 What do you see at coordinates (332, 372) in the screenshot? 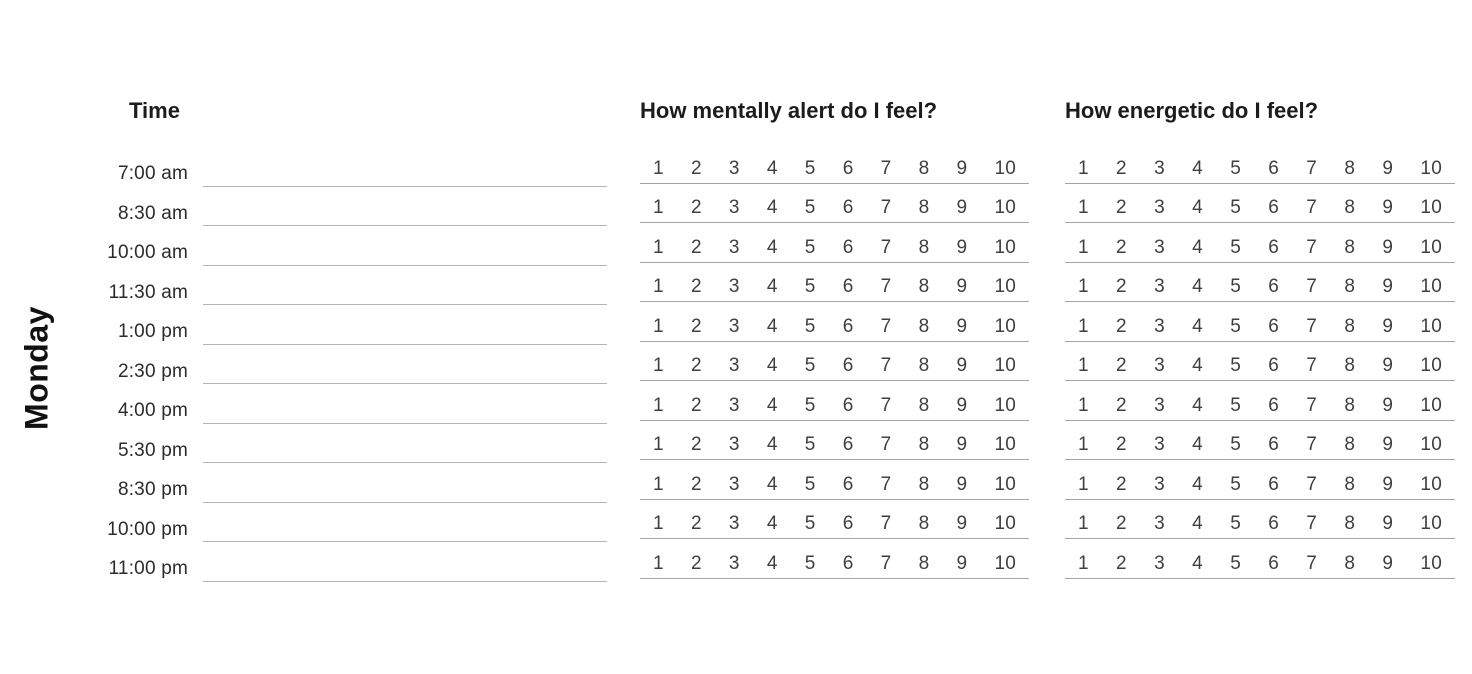
I see `time-row: 2:30 pm` at bounding box center [332, 372].